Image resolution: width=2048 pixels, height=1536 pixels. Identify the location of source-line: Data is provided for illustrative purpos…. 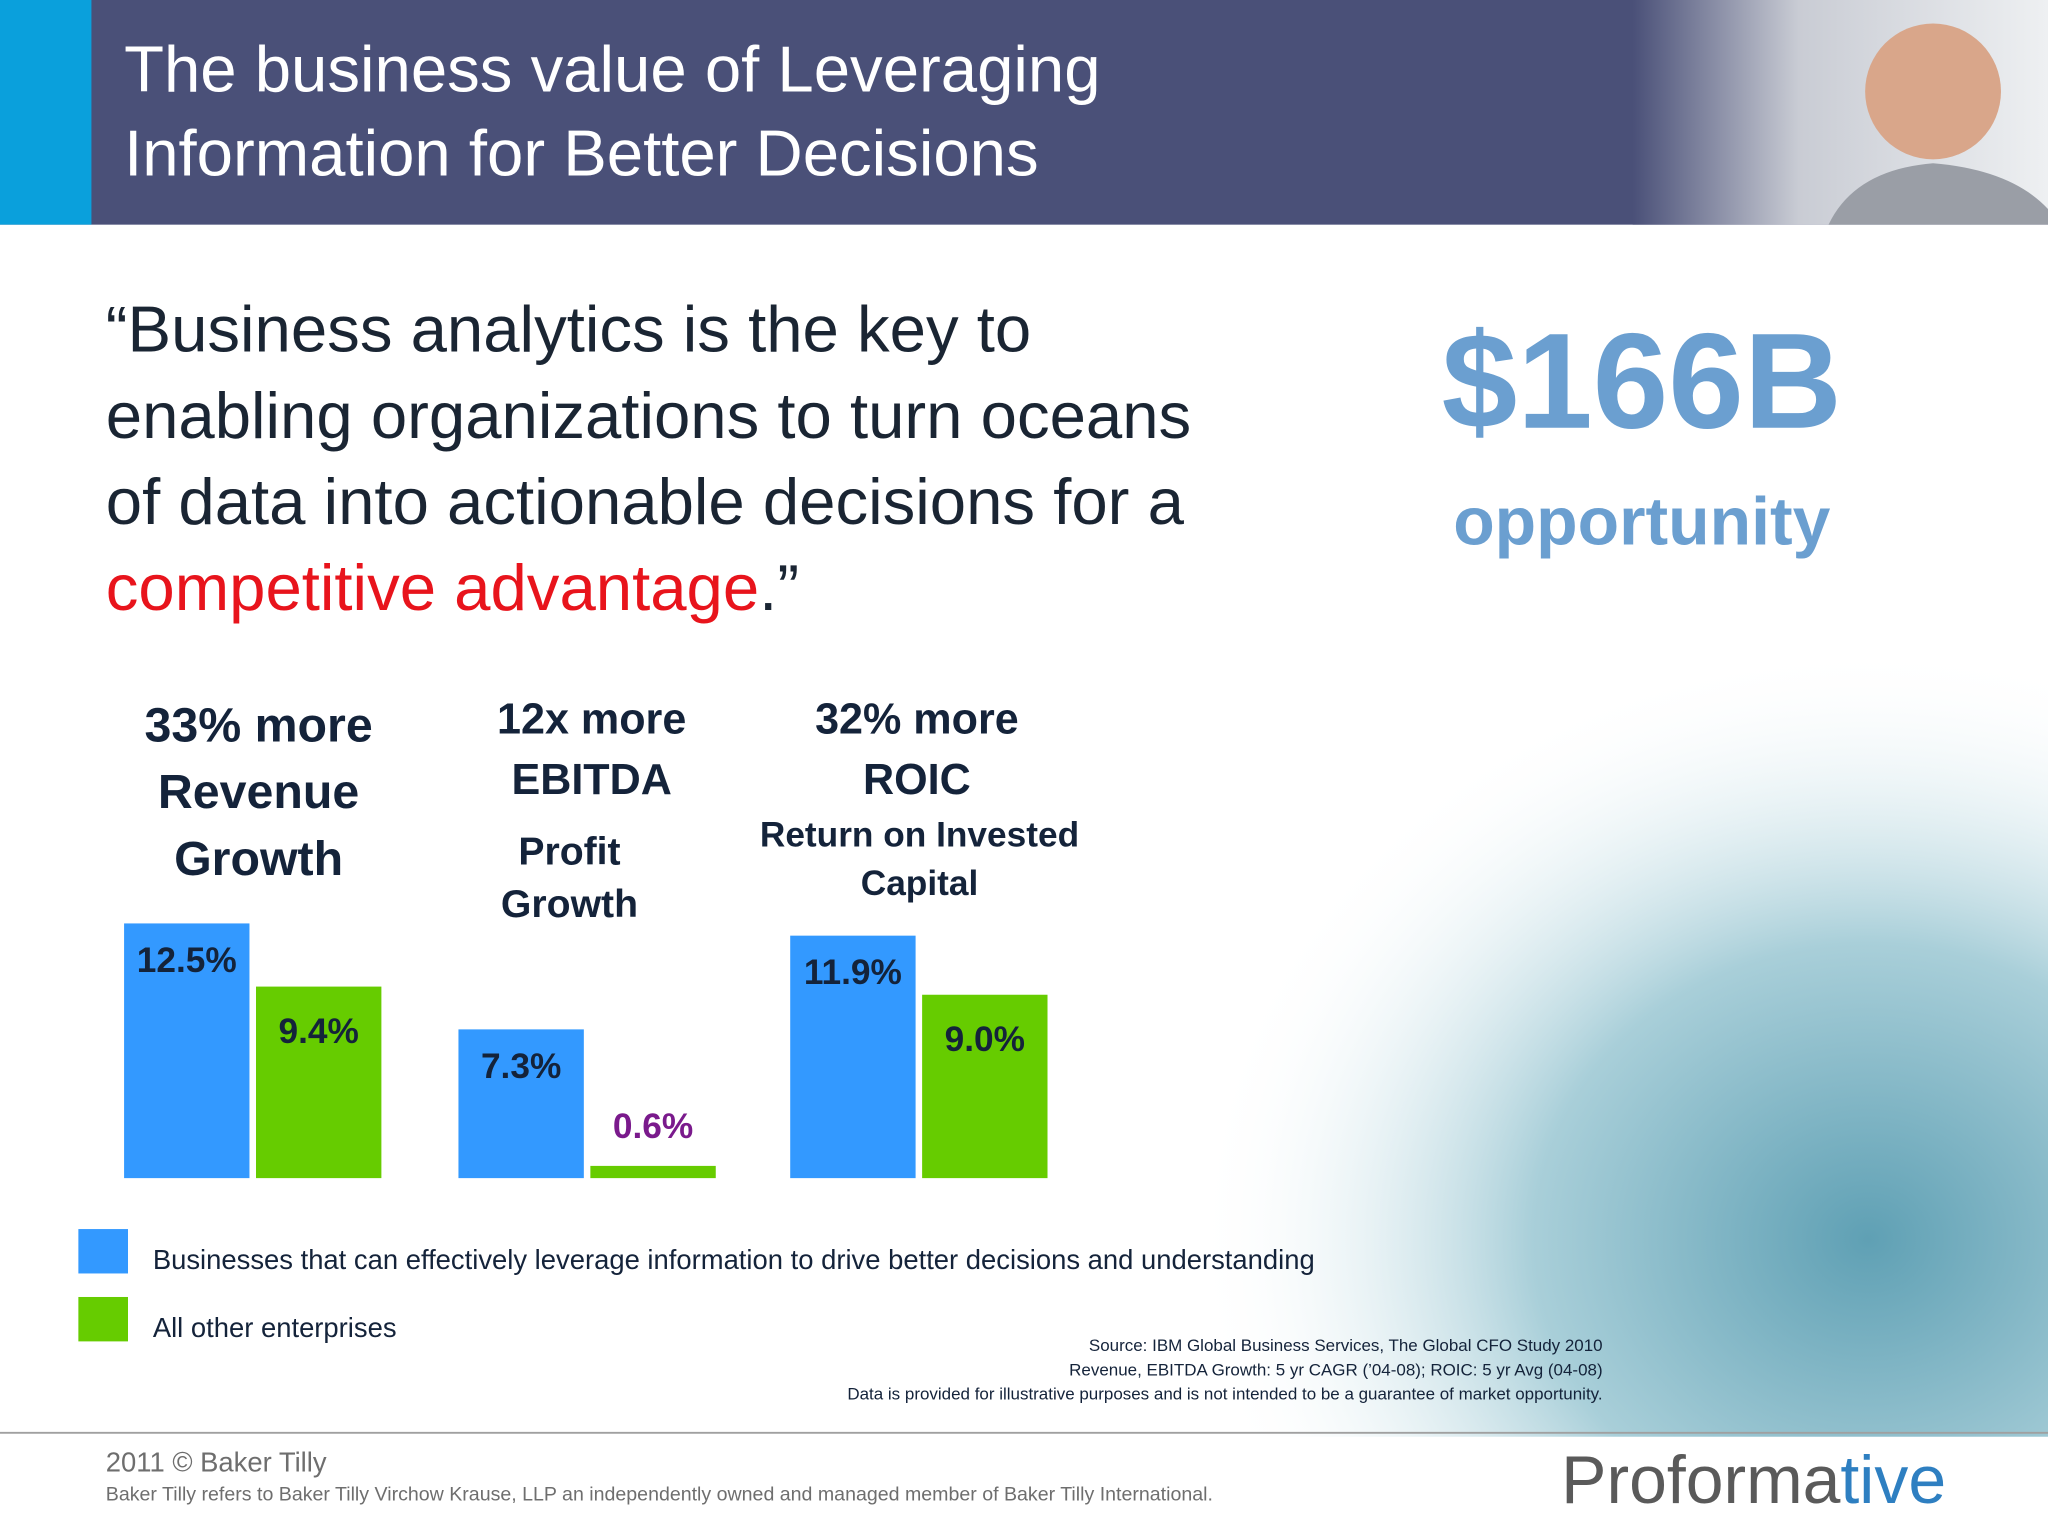
(1224, 1393).